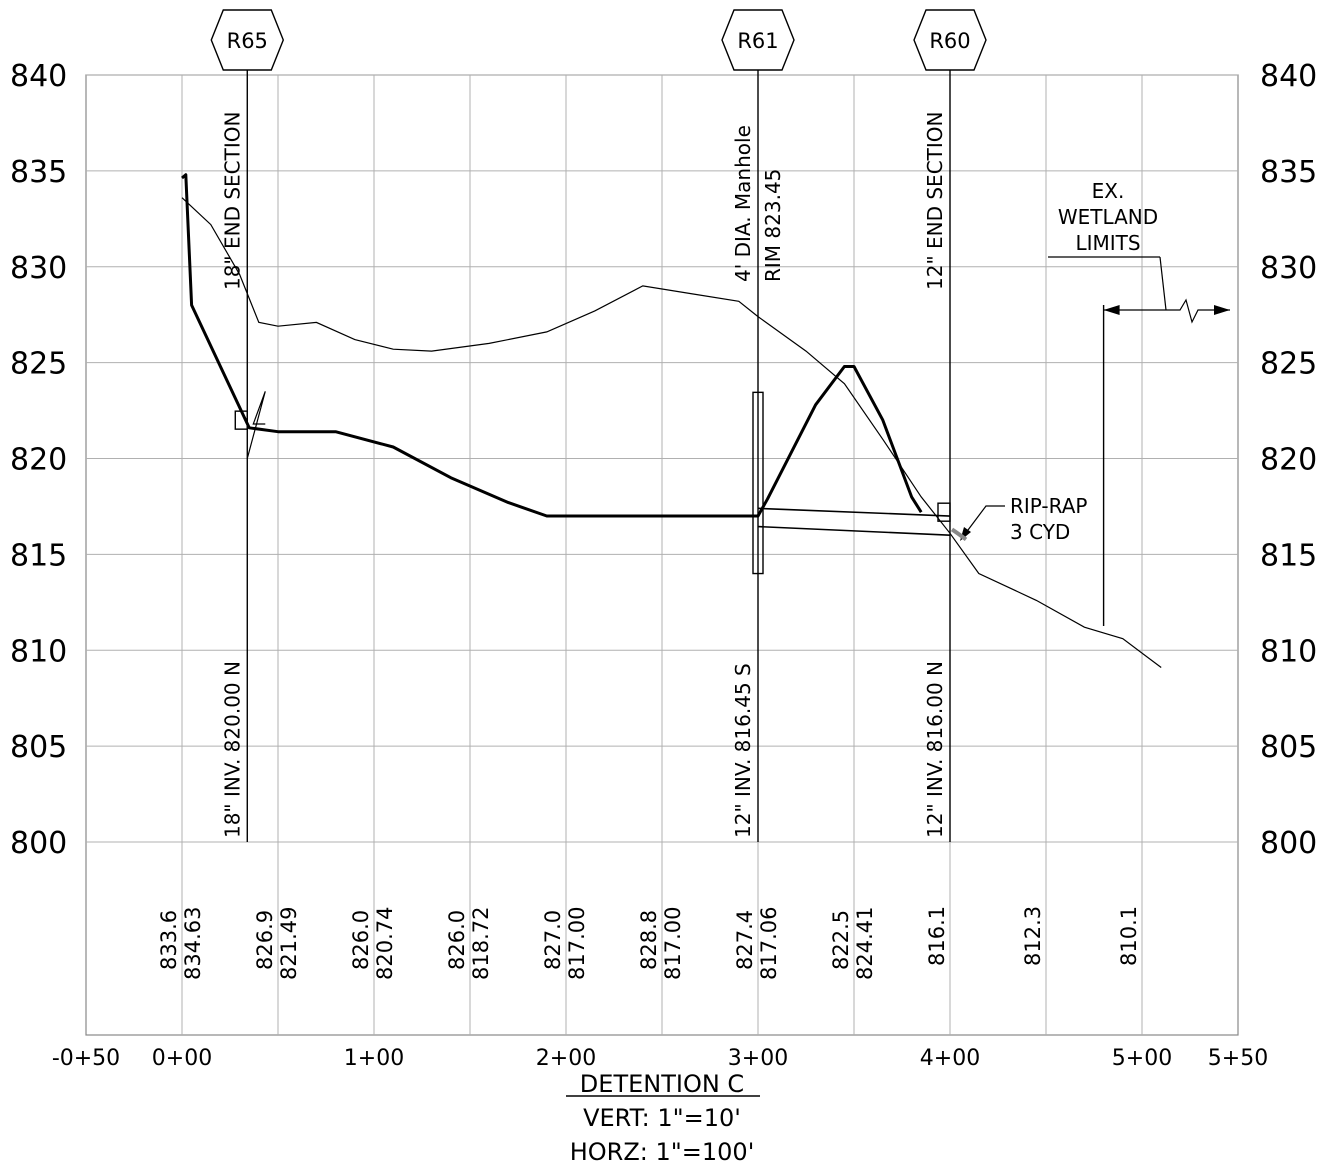  What do you see at coordinates (289, 943) in the screenshot?
I see `table-proposed-elevation: 821.49` at bounding box center [289, 943].